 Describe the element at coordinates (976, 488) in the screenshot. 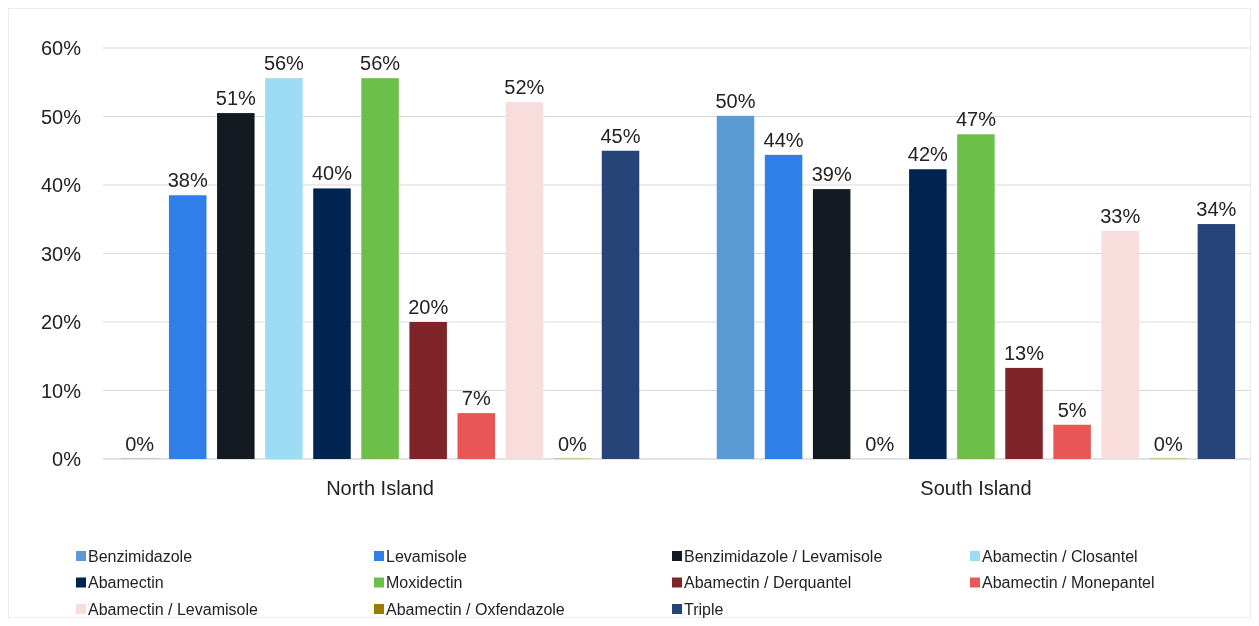

I see `x-tick-label: South Island` at that location.